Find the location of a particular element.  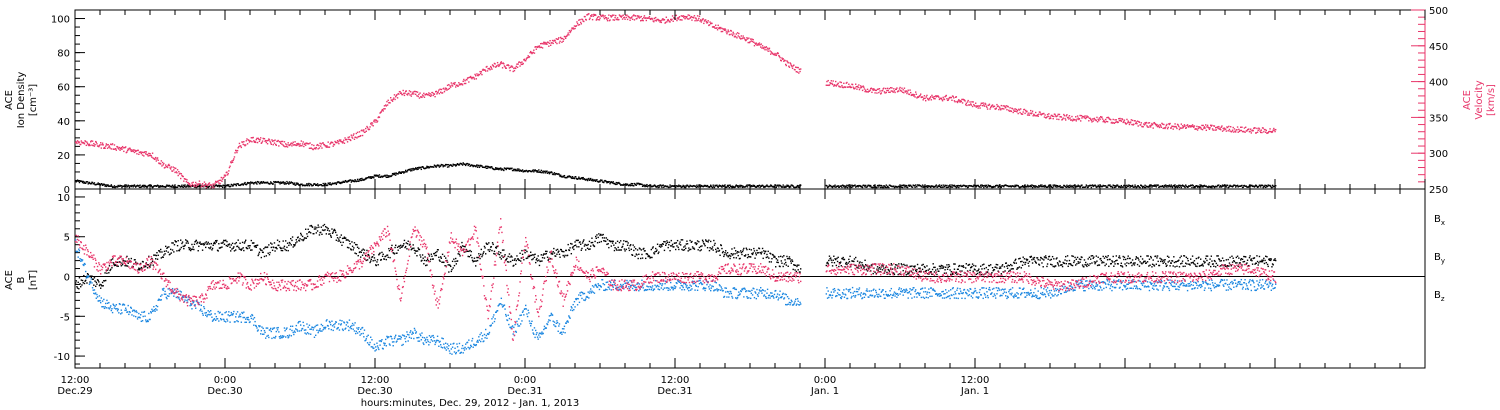

top-ylabel-line3: [cm⁻³] is located at coordinates (33, 100).